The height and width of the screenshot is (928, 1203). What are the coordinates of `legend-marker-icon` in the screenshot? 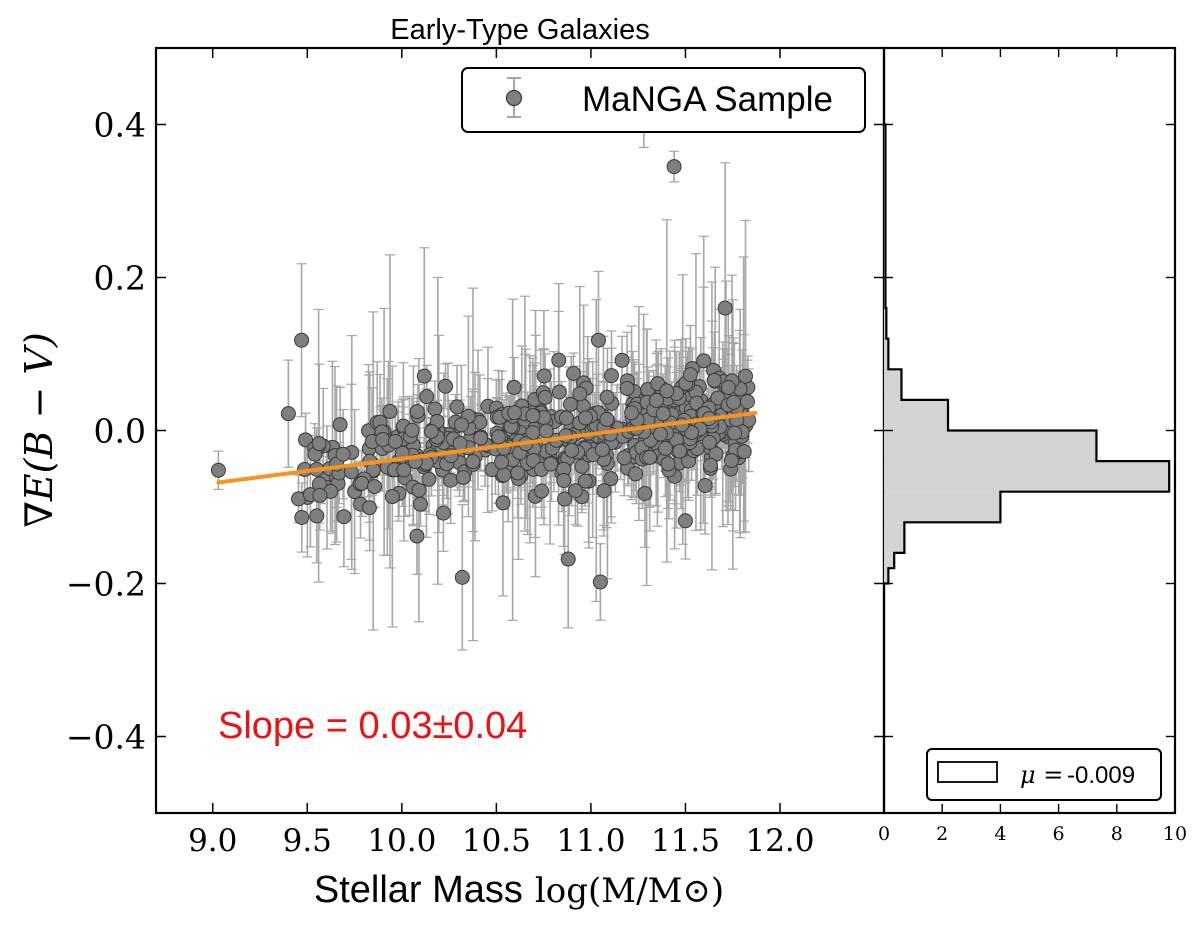 It's located at (514, 98).